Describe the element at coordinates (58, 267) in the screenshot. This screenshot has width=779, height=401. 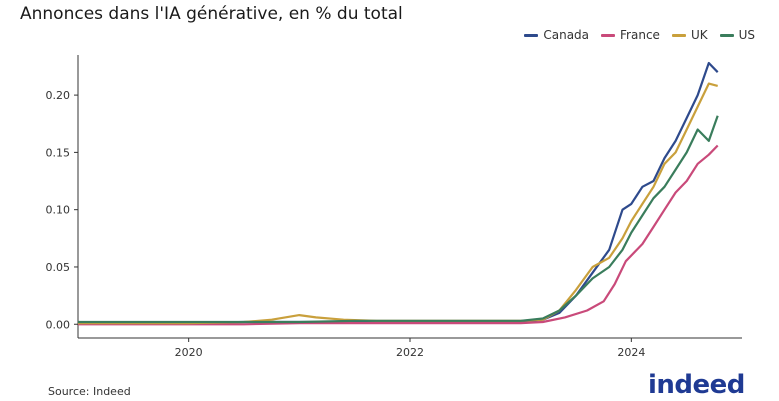
I see `y-tick-label: 0.05` at that location.